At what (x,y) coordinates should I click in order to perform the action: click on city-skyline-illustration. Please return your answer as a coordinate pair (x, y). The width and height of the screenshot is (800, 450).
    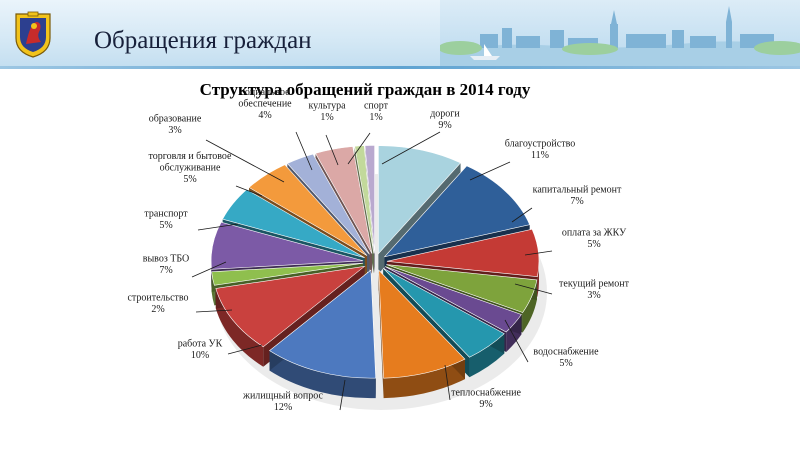
    Looking at the image, I should click on (620, 33).